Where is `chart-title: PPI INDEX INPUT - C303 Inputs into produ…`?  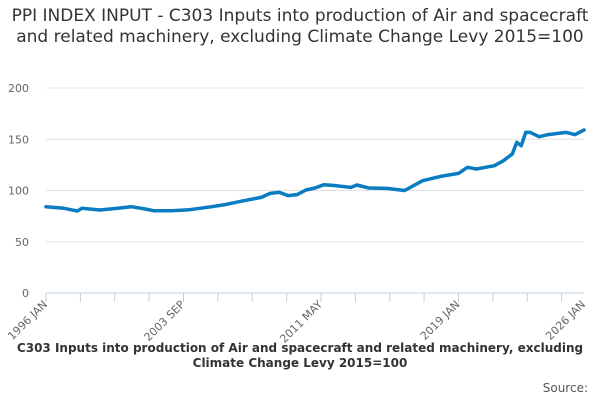
chart-title: PPI INDEX INPUT - C303 Inputs into produ… is located at coordinates (300, 26).